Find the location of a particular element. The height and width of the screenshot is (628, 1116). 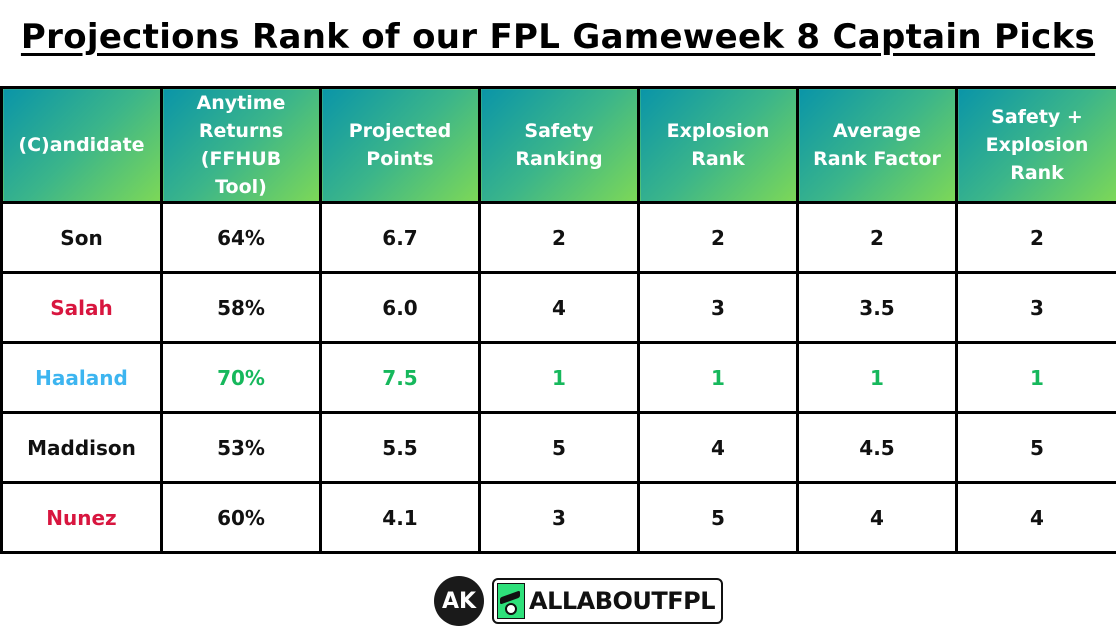

projected-points-value: 7.5 is located at coordinates (400, 377).